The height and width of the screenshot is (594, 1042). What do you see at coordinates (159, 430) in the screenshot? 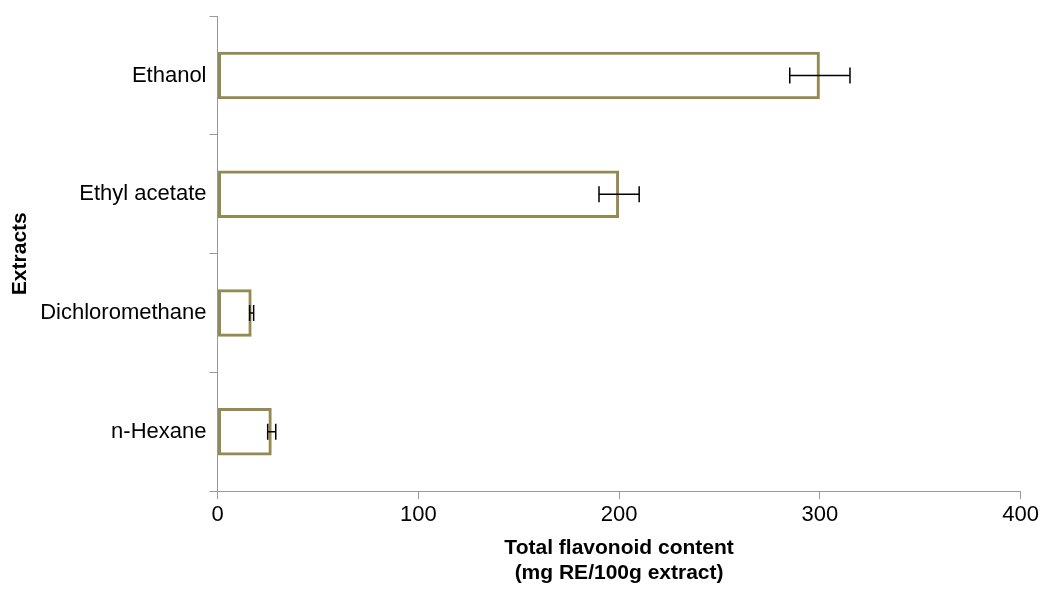
I see `y-tick-label: n-Hexane` at bounding box center [159, 430].